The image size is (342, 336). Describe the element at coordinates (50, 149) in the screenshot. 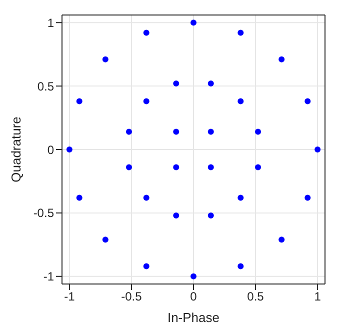

I see `y-tick-label: 0` at that location.